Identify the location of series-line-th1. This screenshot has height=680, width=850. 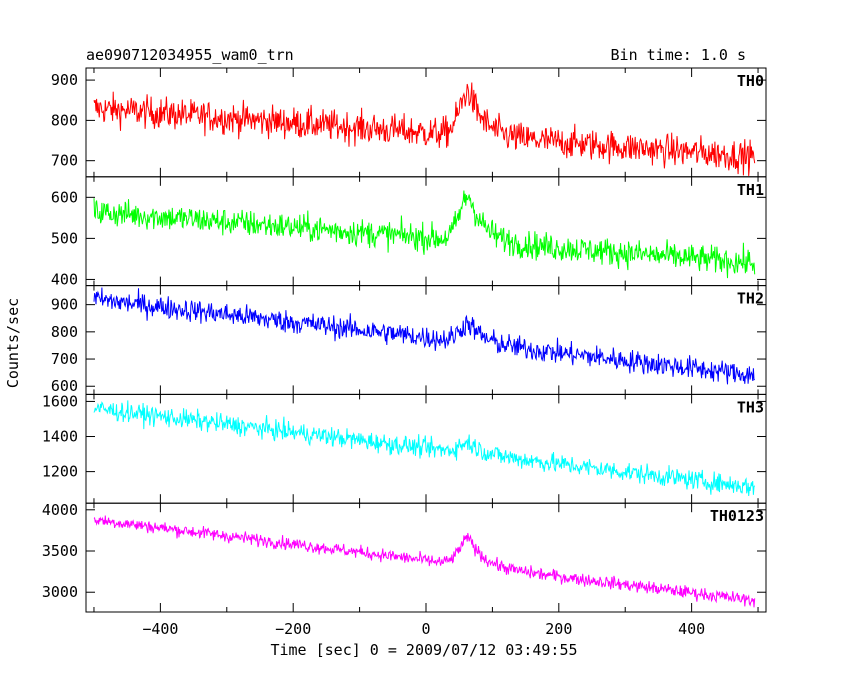
(424, 234).